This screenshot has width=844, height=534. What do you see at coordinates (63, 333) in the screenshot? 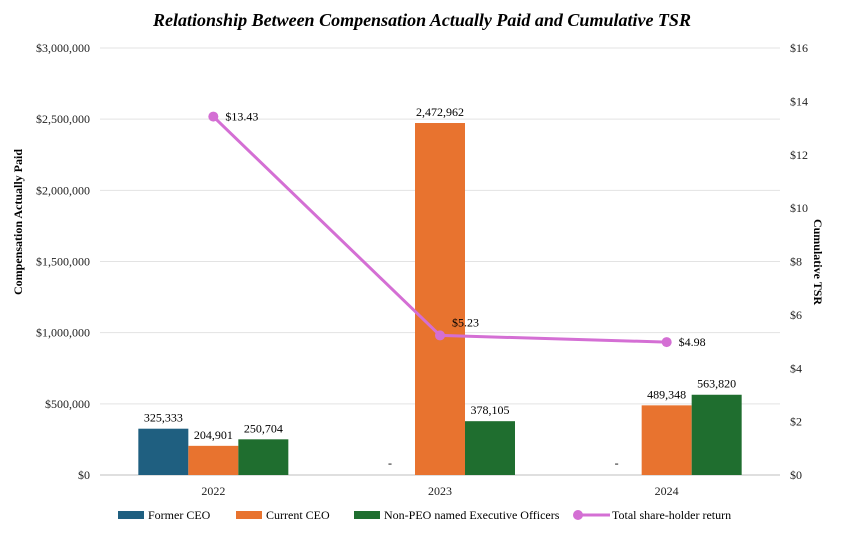
I see `y-tick-label: $1,000,000` at bounding box center [63, 333].